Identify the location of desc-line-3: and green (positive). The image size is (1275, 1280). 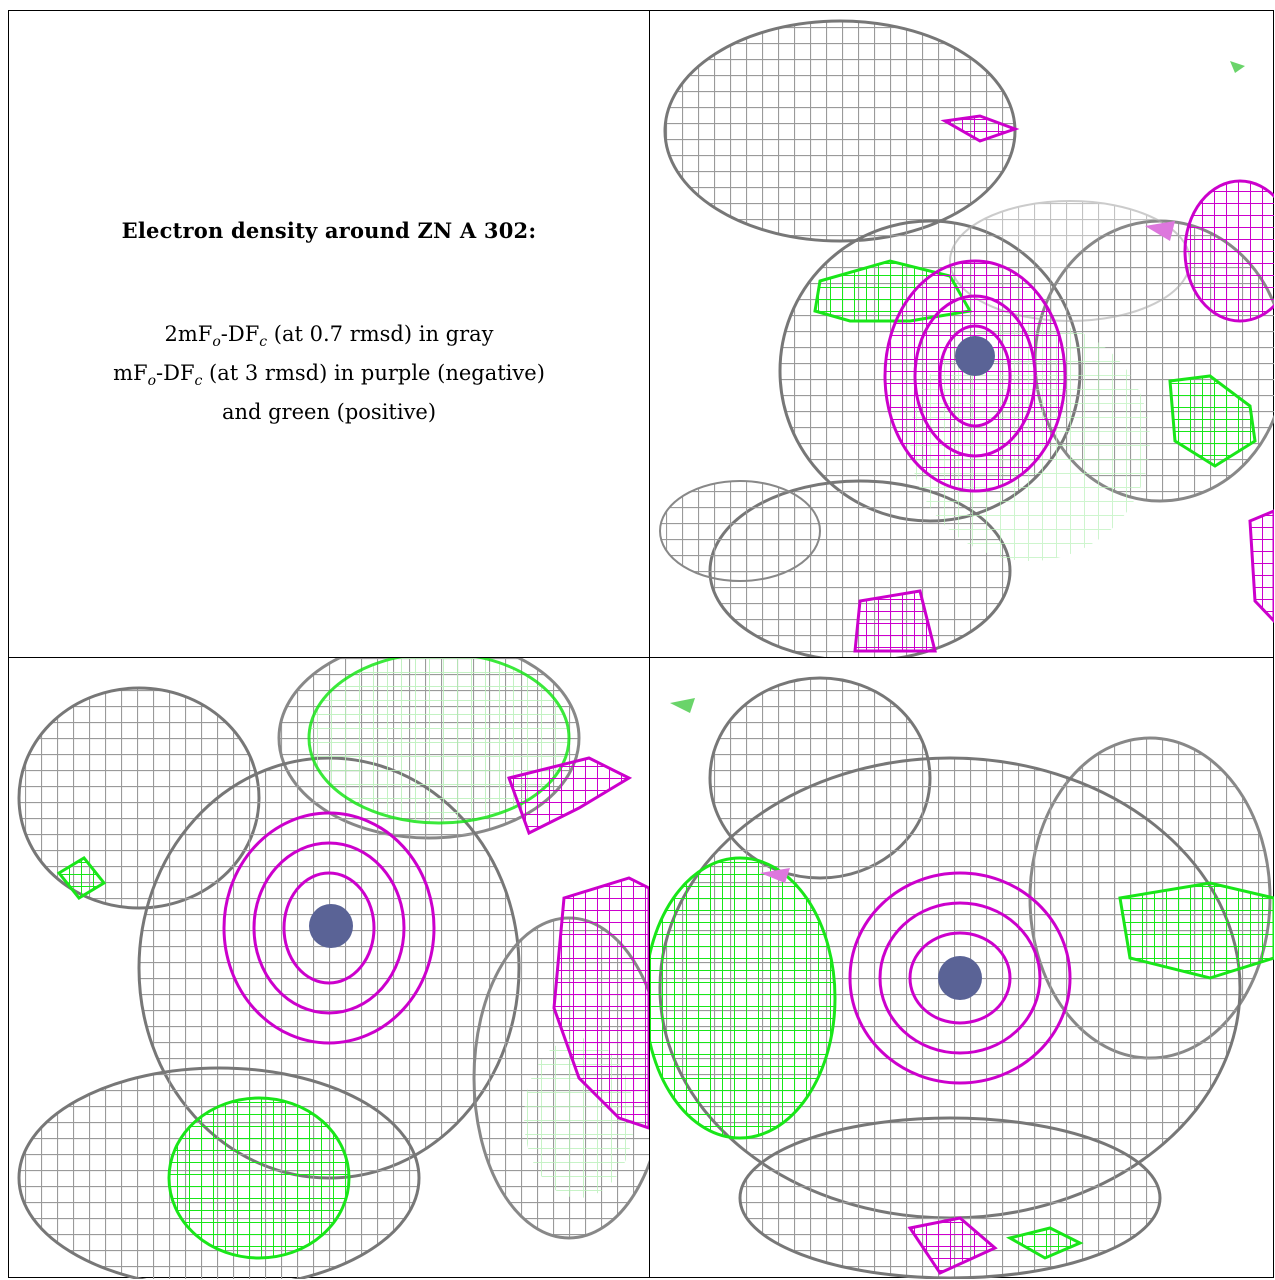
(329, 412).